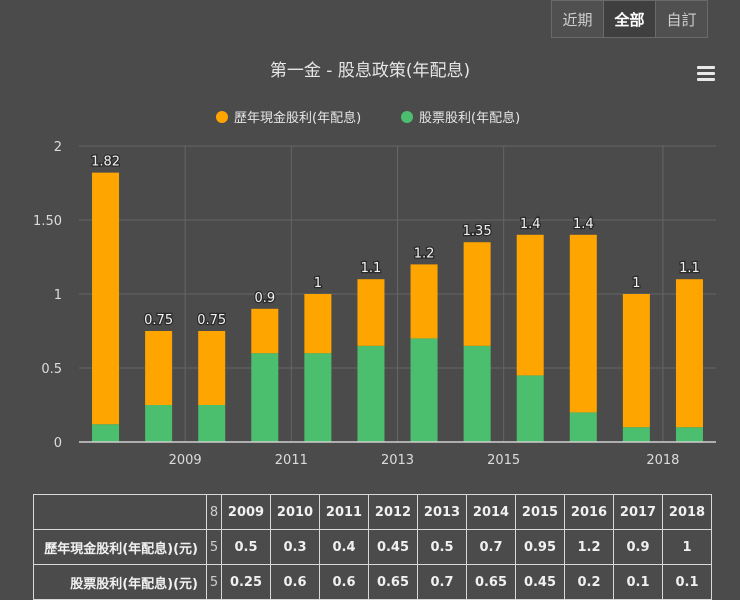 This screenshot has height=600, width=740. Describe the element at coordinates (503, 460) in the screenshot. I see `x-tick-label: 2015` at that location.